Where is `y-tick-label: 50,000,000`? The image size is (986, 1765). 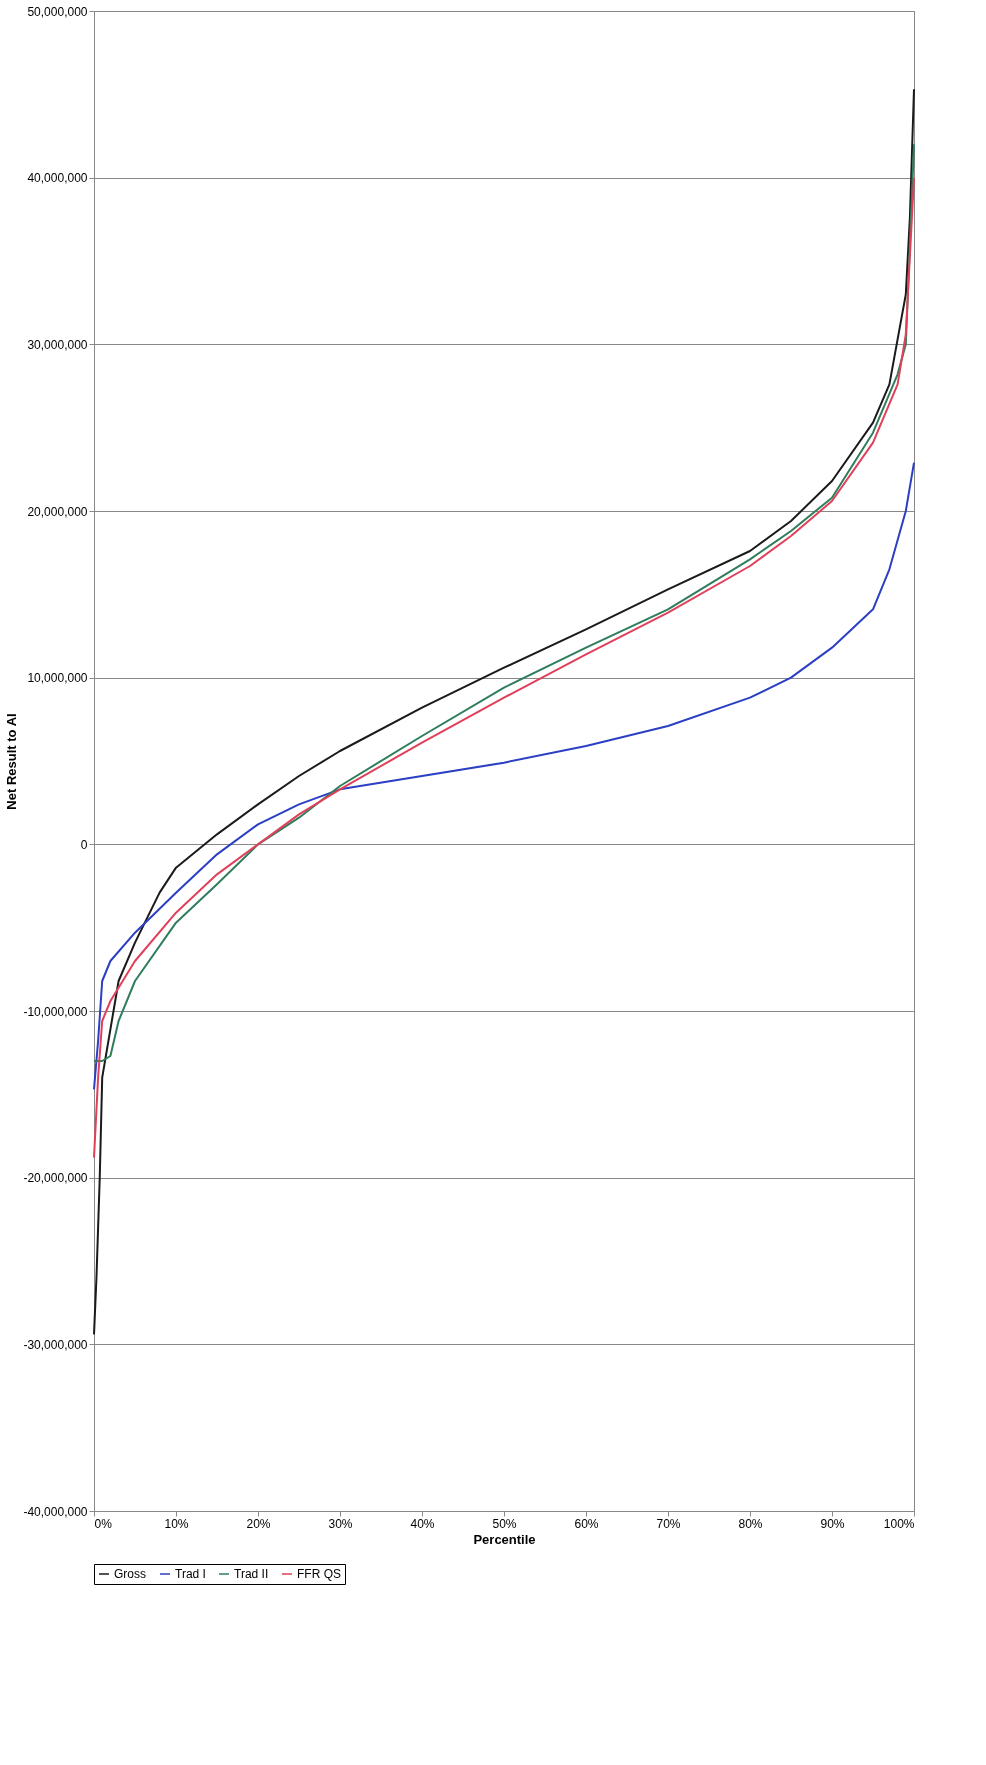 y-tick-label: 50,000,000 is located at coordinates (57, 11).